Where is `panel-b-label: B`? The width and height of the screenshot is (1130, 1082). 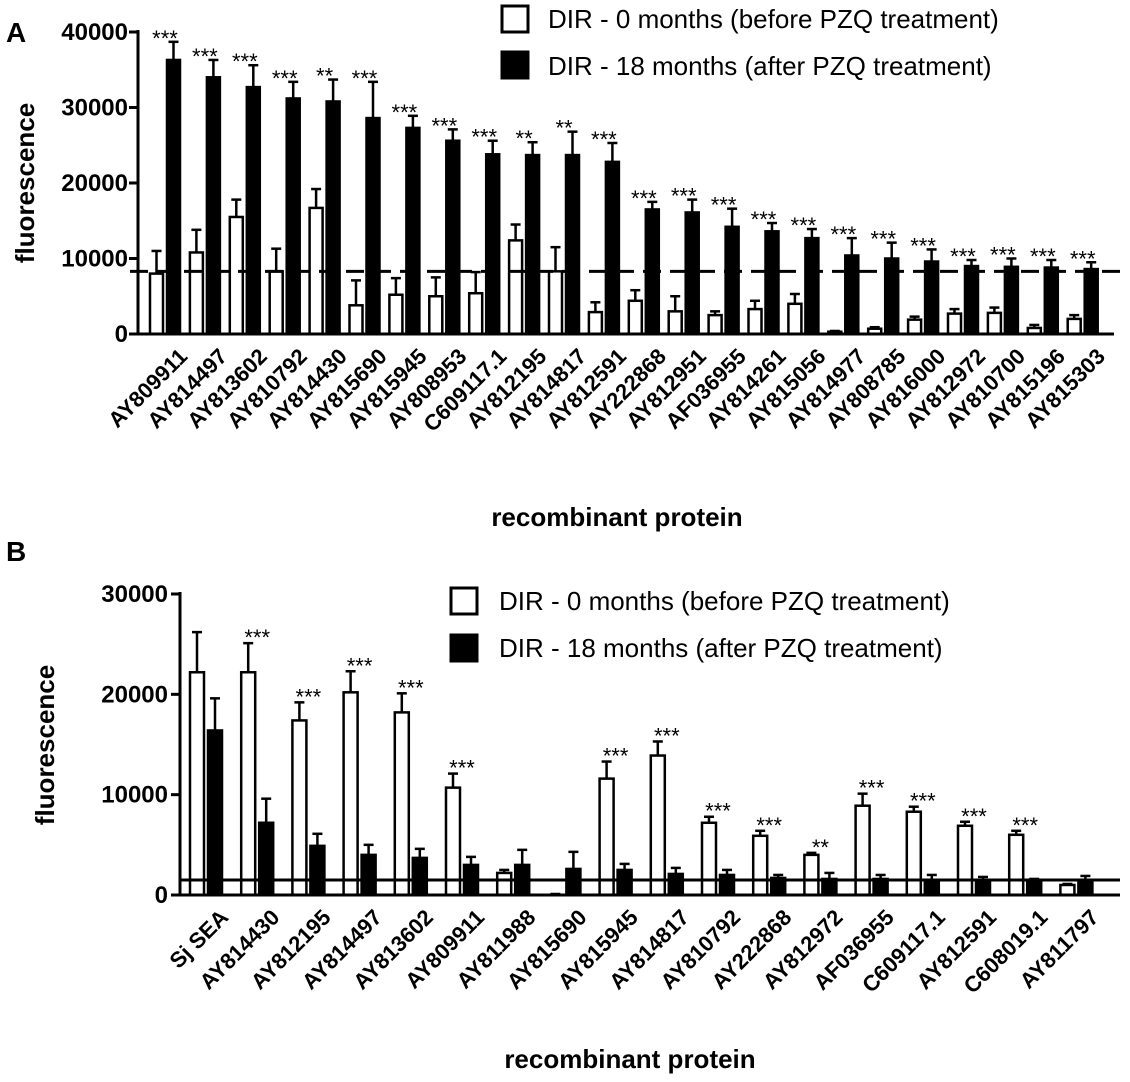 panel-b-label: B is located at coordinates (16, 551).